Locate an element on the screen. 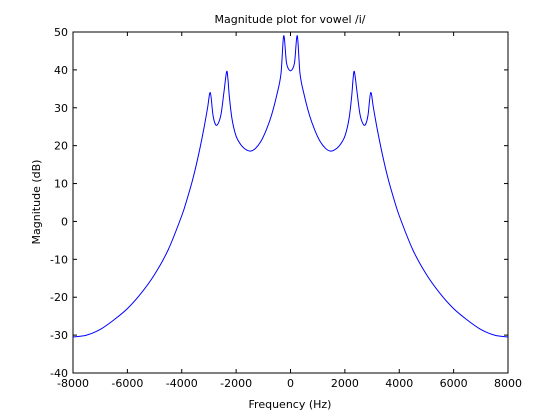 The width and height of the screenshot is (560, 420). y-tick-label: 0 is located at coordinates (64, 221).